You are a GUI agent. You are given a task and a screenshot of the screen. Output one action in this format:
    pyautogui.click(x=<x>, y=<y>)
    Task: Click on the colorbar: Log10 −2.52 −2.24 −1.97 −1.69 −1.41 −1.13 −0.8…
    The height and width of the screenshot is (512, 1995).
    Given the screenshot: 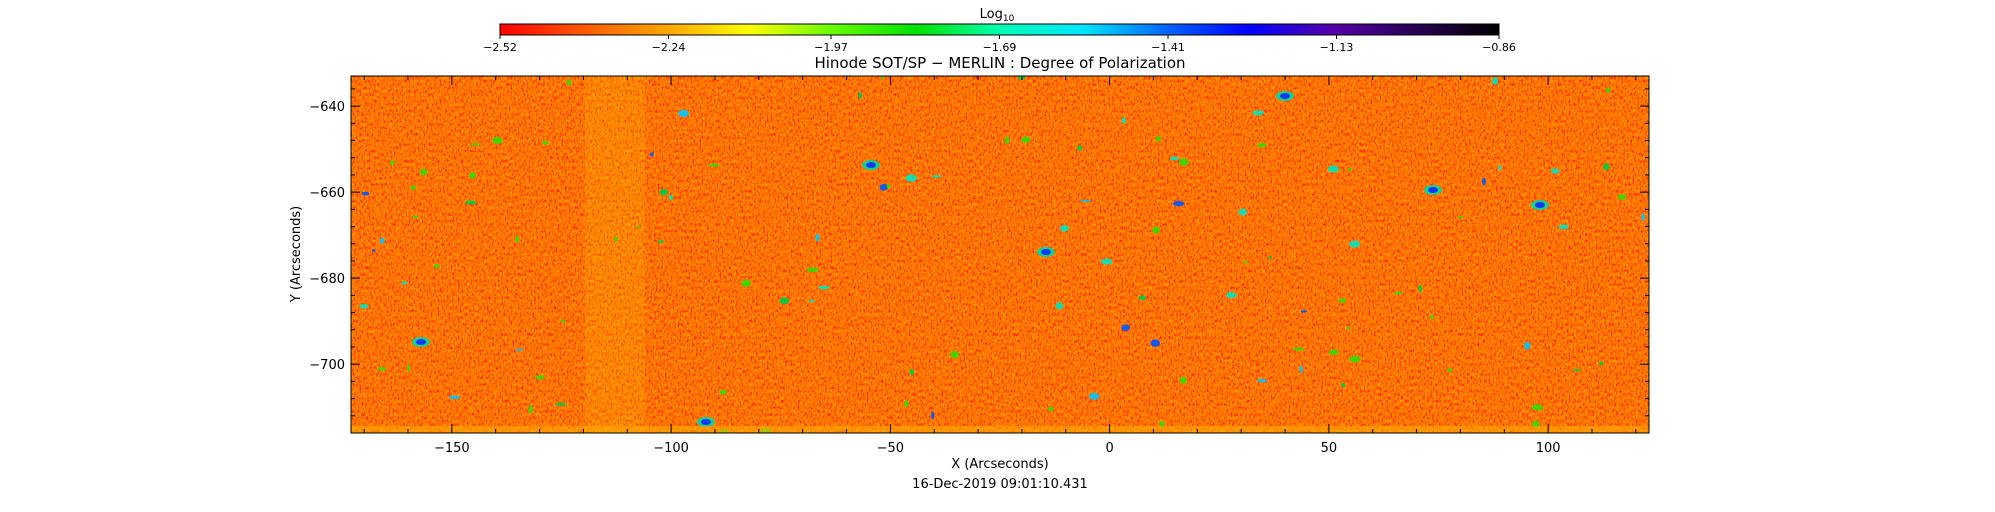 What is the action you would take?
    pyautogui.click(x=999, y=30)
    